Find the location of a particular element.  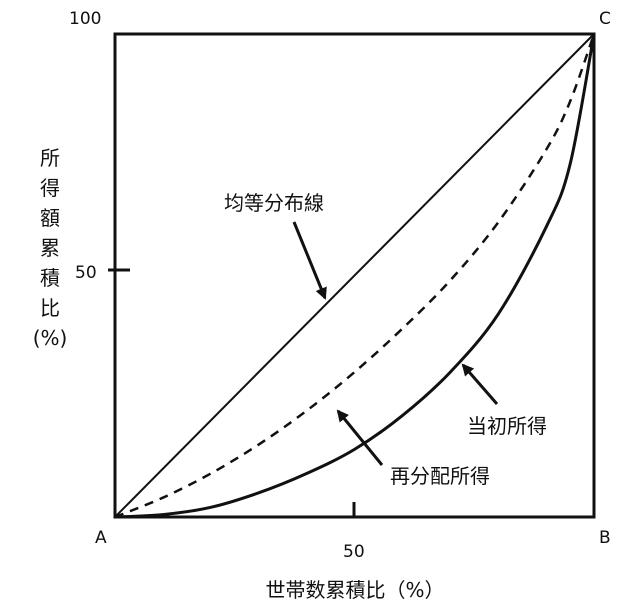

arrow-equality is located at coordinates (309, 260).